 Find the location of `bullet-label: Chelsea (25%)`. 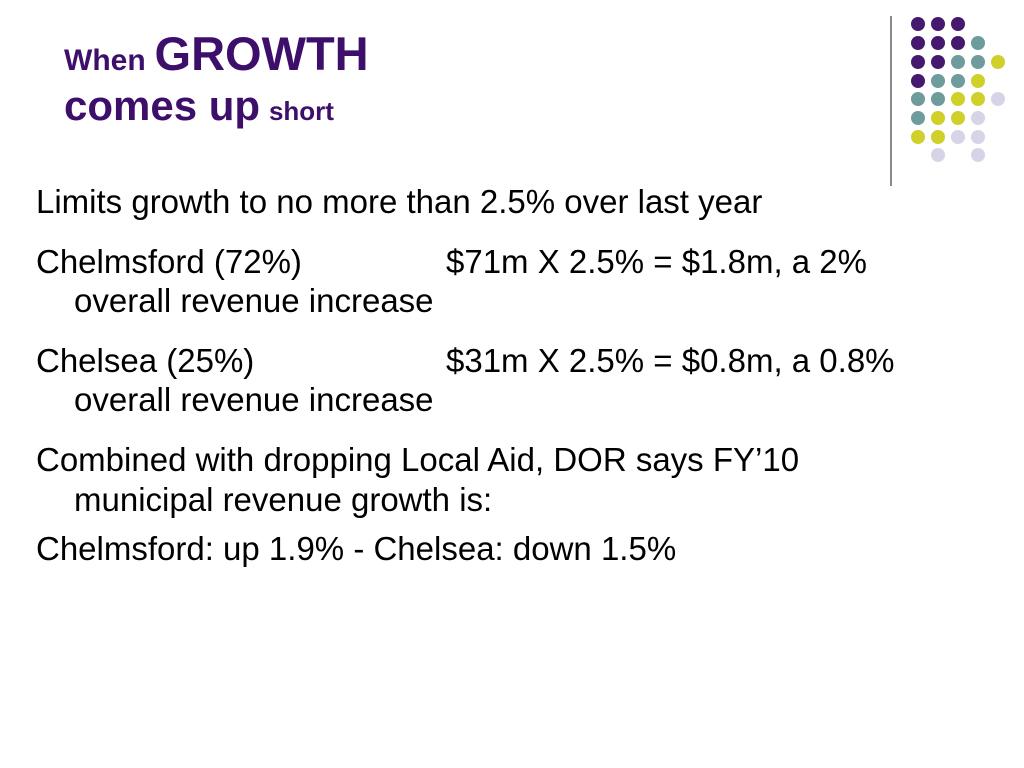

bullet-label: Chelsea (25%) is located at coordinates (145, 360).